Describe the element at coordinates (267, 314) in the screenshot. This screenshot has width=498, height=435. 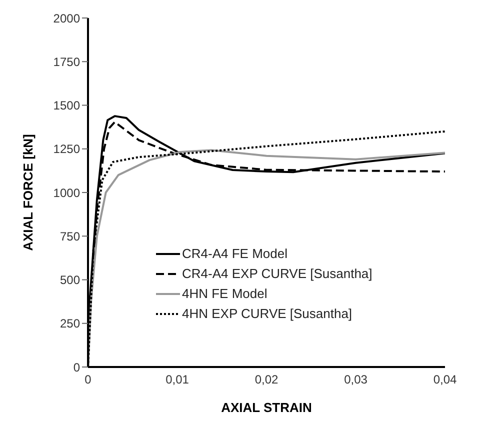
I see `legend-label: 4HN EXP CURVE [Susantha]` at that location.